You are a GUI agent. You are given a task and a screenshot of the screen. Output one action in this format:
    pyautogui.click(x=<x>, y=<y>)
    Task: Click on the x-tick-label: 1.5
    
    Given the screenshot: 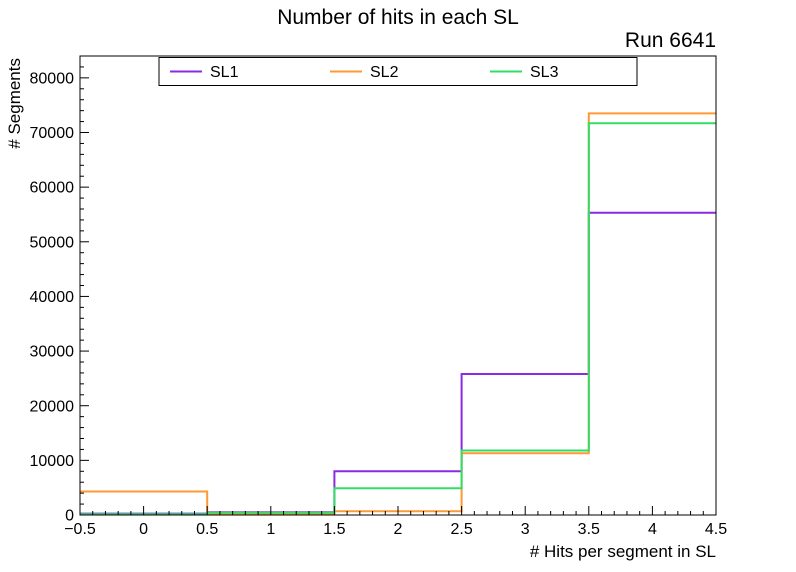 What is the action you would take?
    pyautogui.click(x=334, y=529)
    